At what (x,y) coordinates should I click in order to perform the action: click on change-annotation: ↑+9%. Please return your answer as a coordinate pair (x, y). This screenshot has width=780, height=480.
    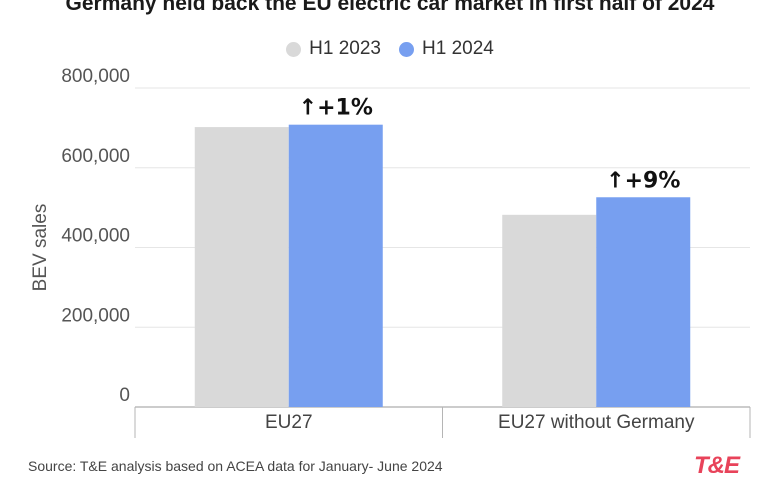
    Looking at the image, I should click on (643, 180).